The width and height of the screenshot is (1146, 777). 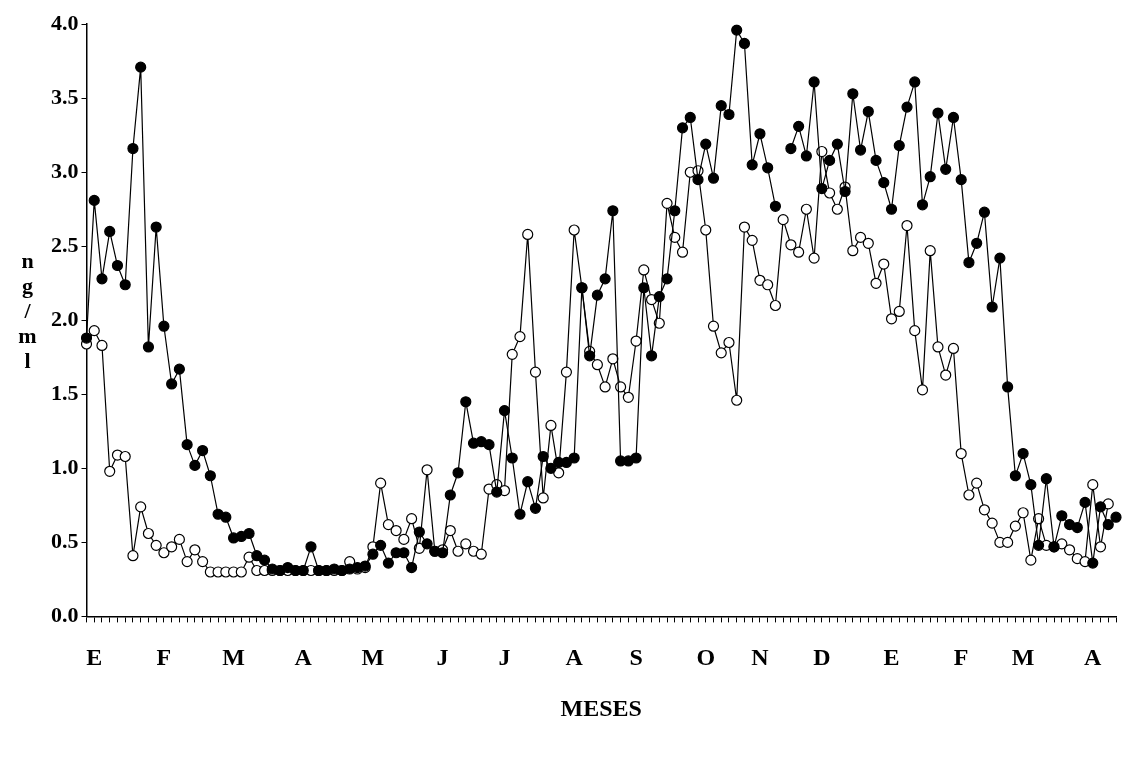 What do you see at coordinates (65, 244) in the screenshot?
I see `y-tick-label: 2.5` at bounding box center [65, 244].